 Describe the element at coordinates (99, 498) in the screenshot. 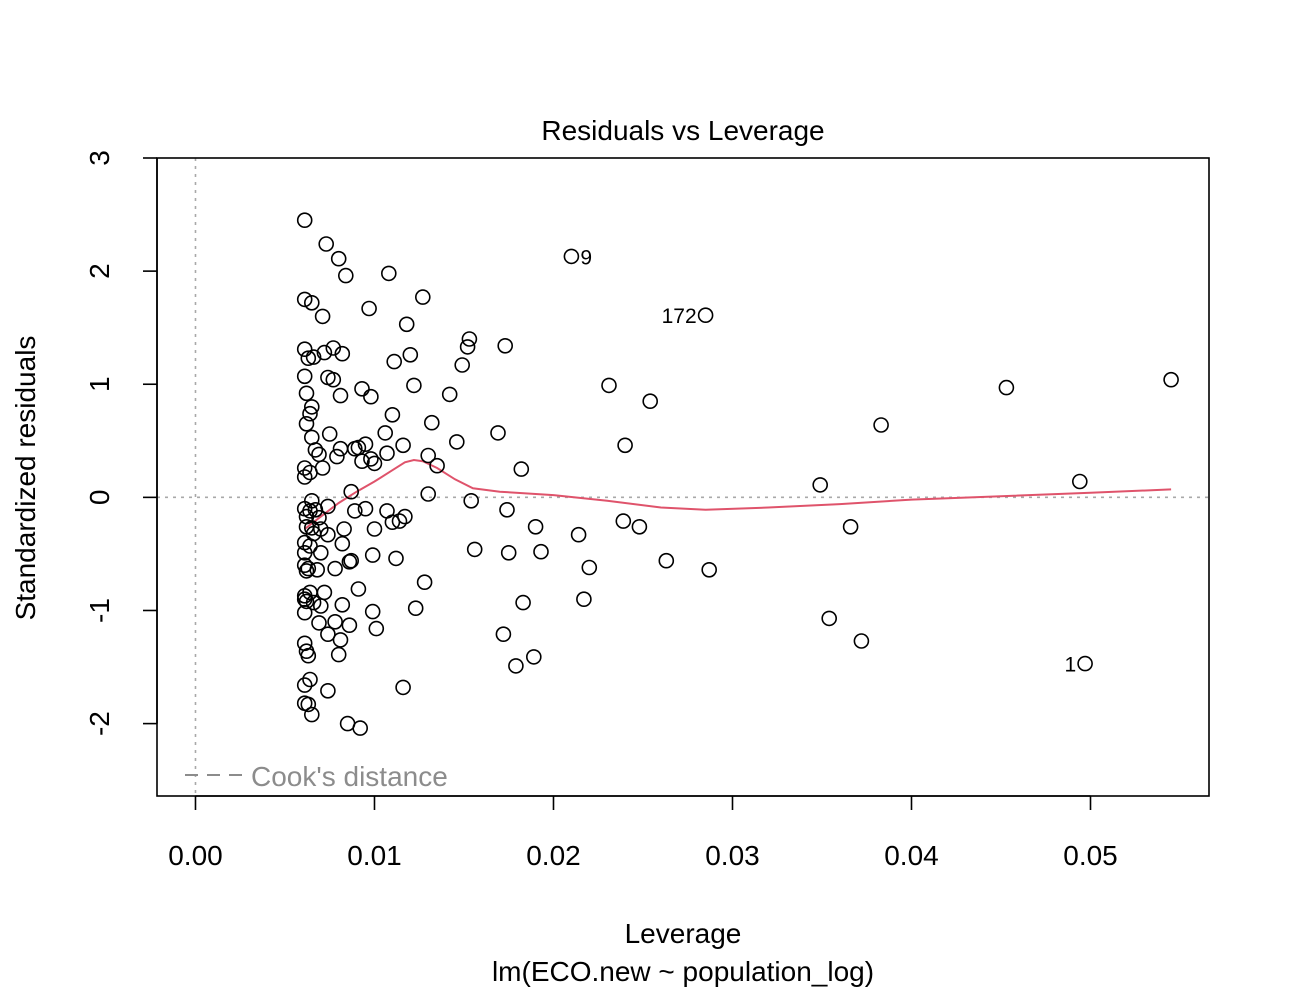

I see `y-tick-label: 0` at that location.